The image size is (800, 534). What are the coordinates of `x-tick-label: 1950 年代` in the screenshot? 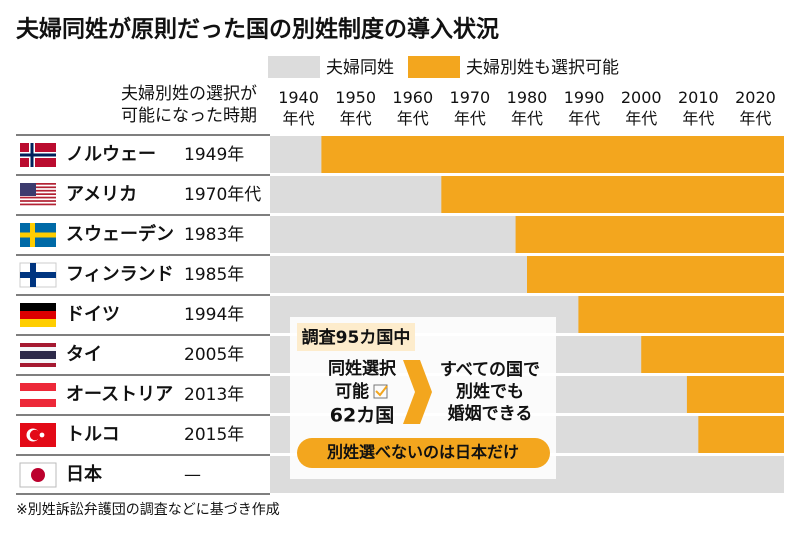 It's located at (355, 108).